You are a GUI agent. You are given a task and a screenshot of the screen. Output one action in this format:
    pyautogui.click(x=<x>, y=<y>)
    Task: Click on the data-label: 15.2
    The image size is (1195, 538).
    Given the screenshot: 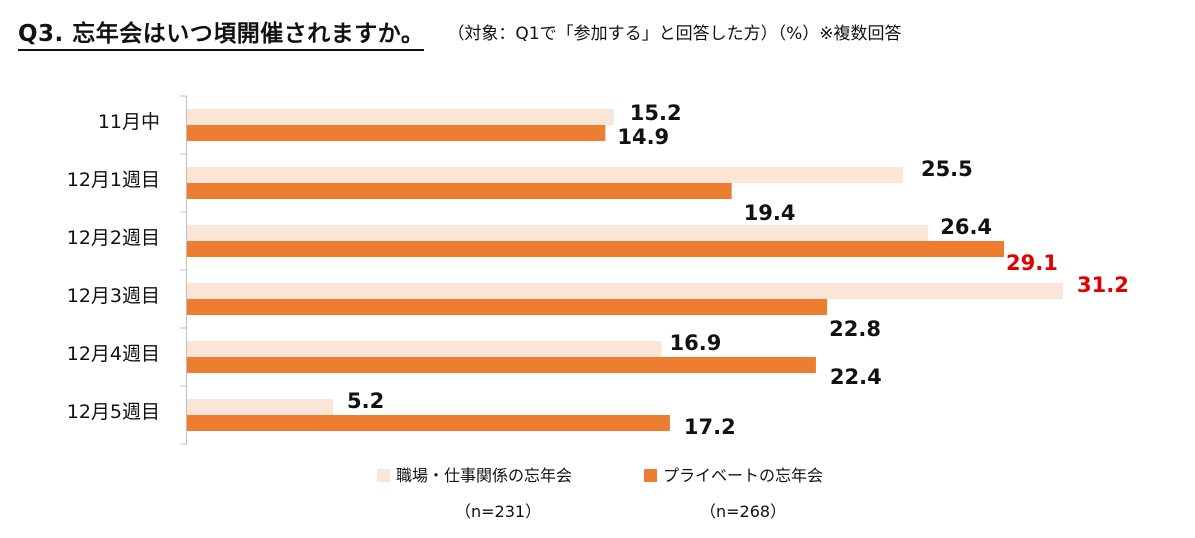 What is the action you would take?
    pyautogui.click(x=656, y=113)
    